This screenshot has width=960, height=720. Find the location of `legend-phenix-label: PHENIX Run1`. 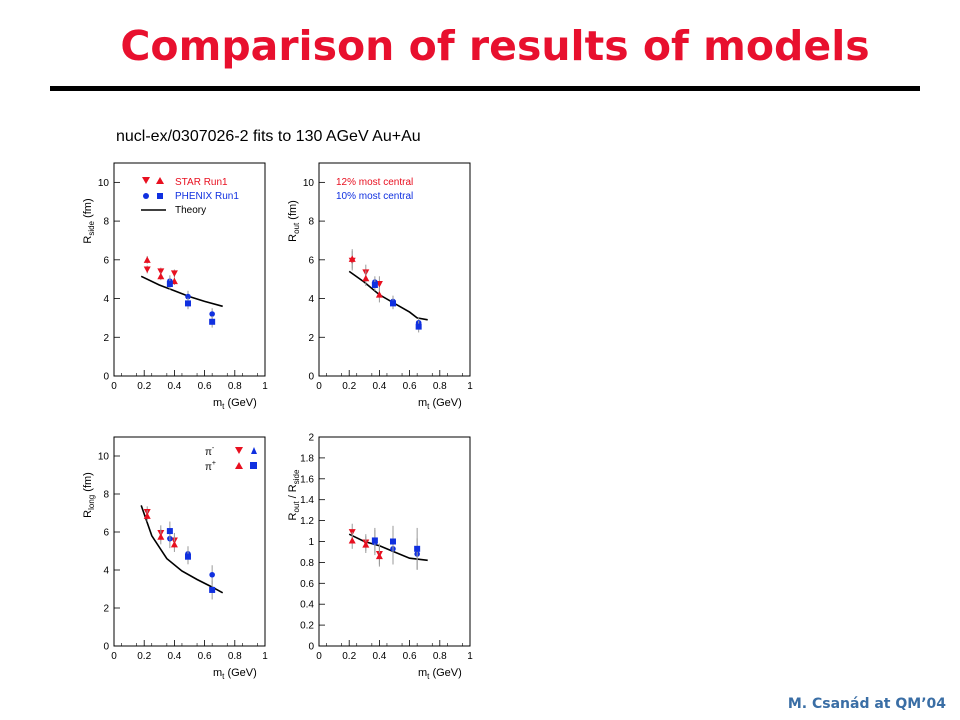

legend-phenix-label: PHENIX Run1 is located at coordinates (207, 196).